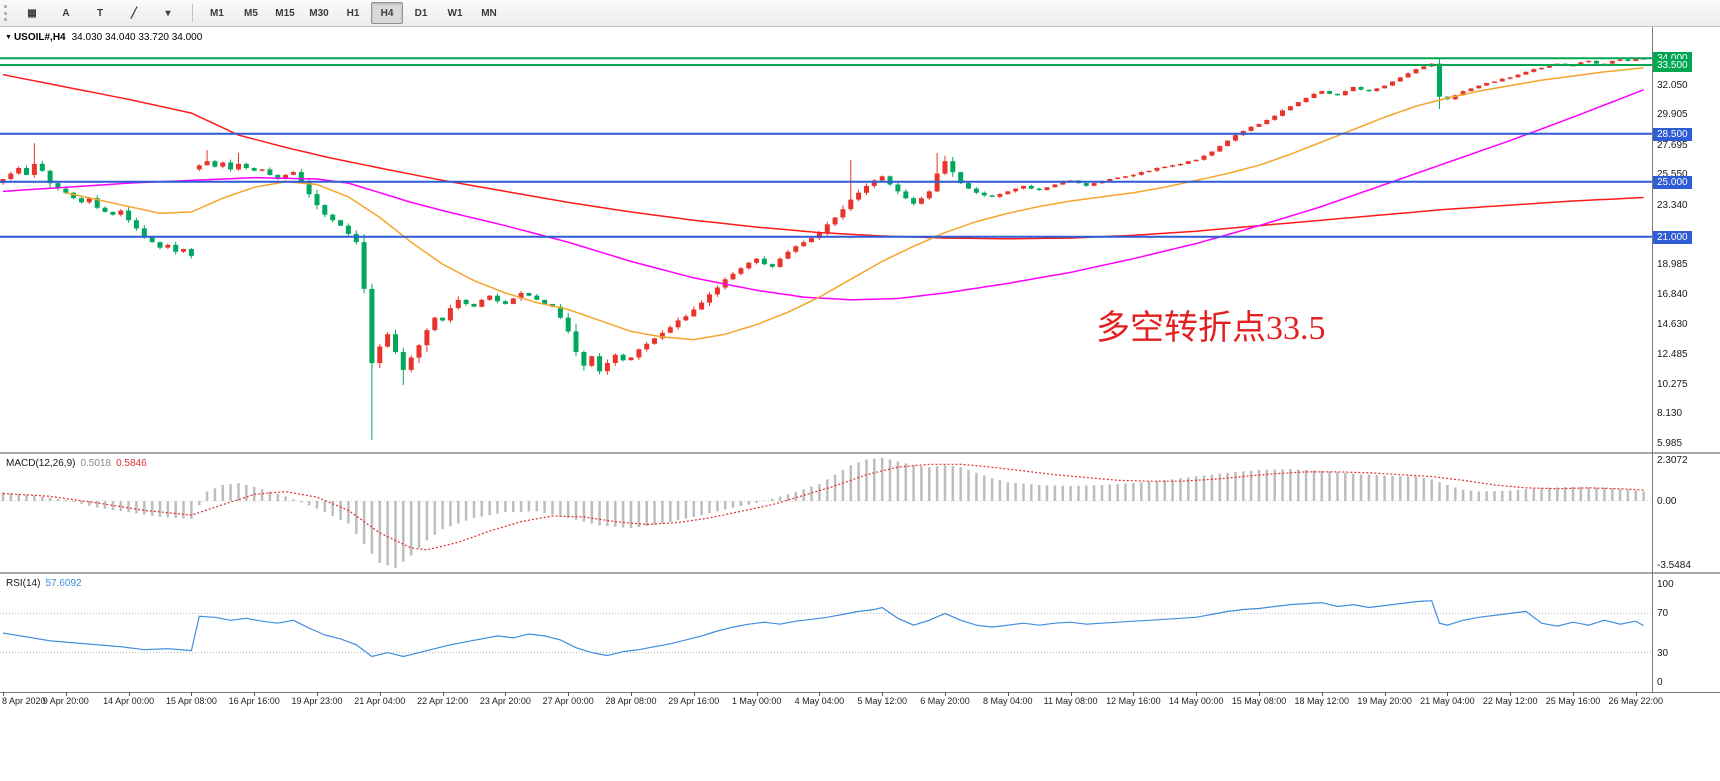 The width and height of the screenshot is (1720, 781). What do you see at coordinates (41, 463) in the screenshot?
I see `macd-name: MACD(12,26,9)` at bounding box center [41, 463].